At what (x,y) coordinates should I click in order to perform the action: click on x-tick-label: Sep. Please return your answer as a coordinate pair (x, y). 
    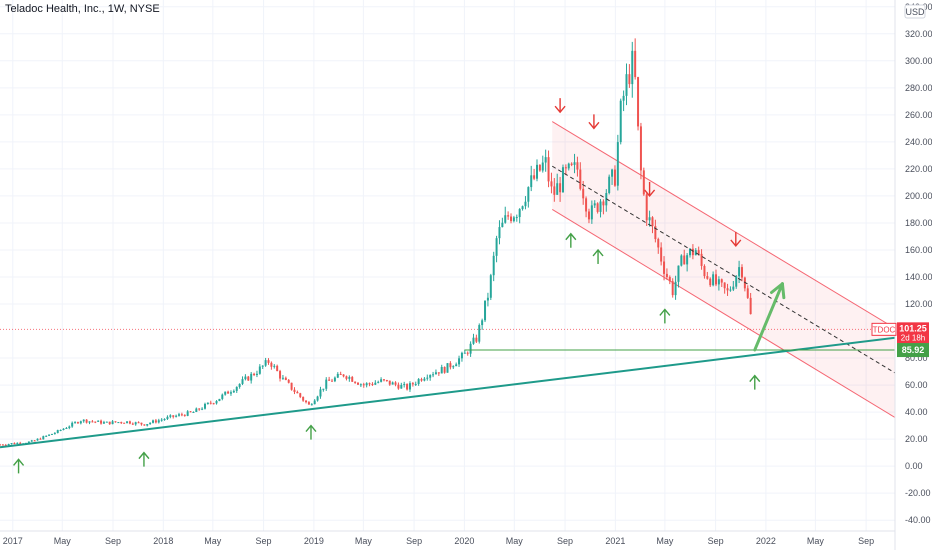
    Looking at the image, I should click on (565, 541).